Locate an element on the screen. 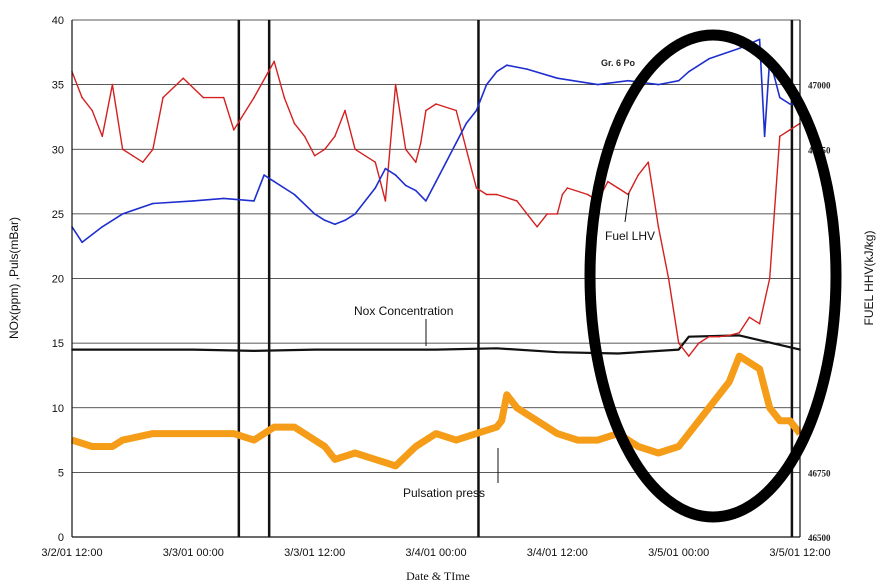 Image resolution: width=878 pixels, height=583 pixels. x-tick-label-6: 3/5/01 12:00 is located at coordinates (799, 553).